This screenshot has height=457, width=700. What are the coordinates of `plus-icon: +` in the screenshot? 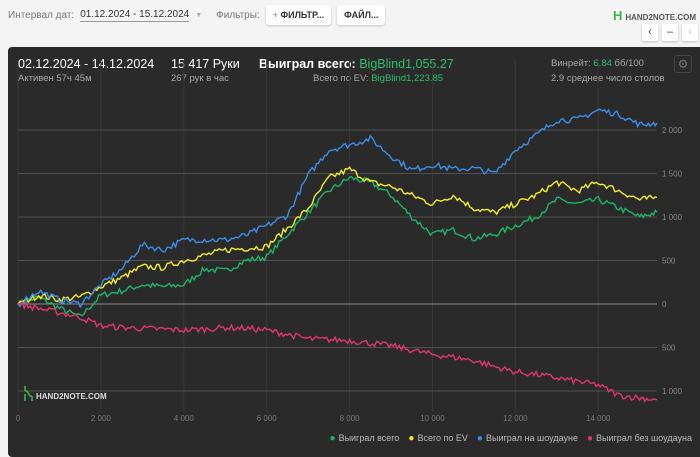 It's located at (276, 15).